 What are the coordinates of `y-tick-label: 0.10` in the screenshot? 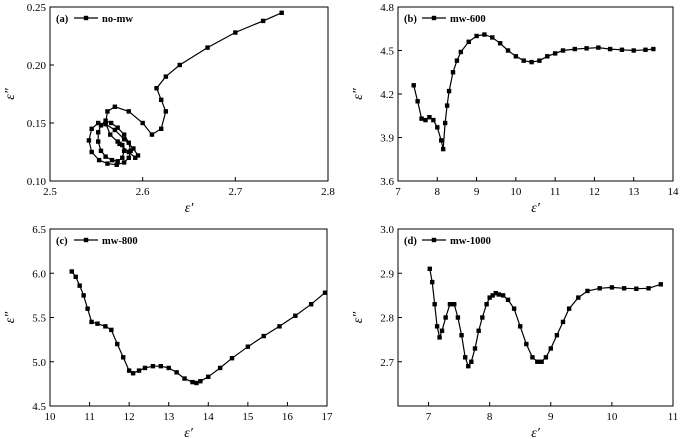 It's located at (37, 182).